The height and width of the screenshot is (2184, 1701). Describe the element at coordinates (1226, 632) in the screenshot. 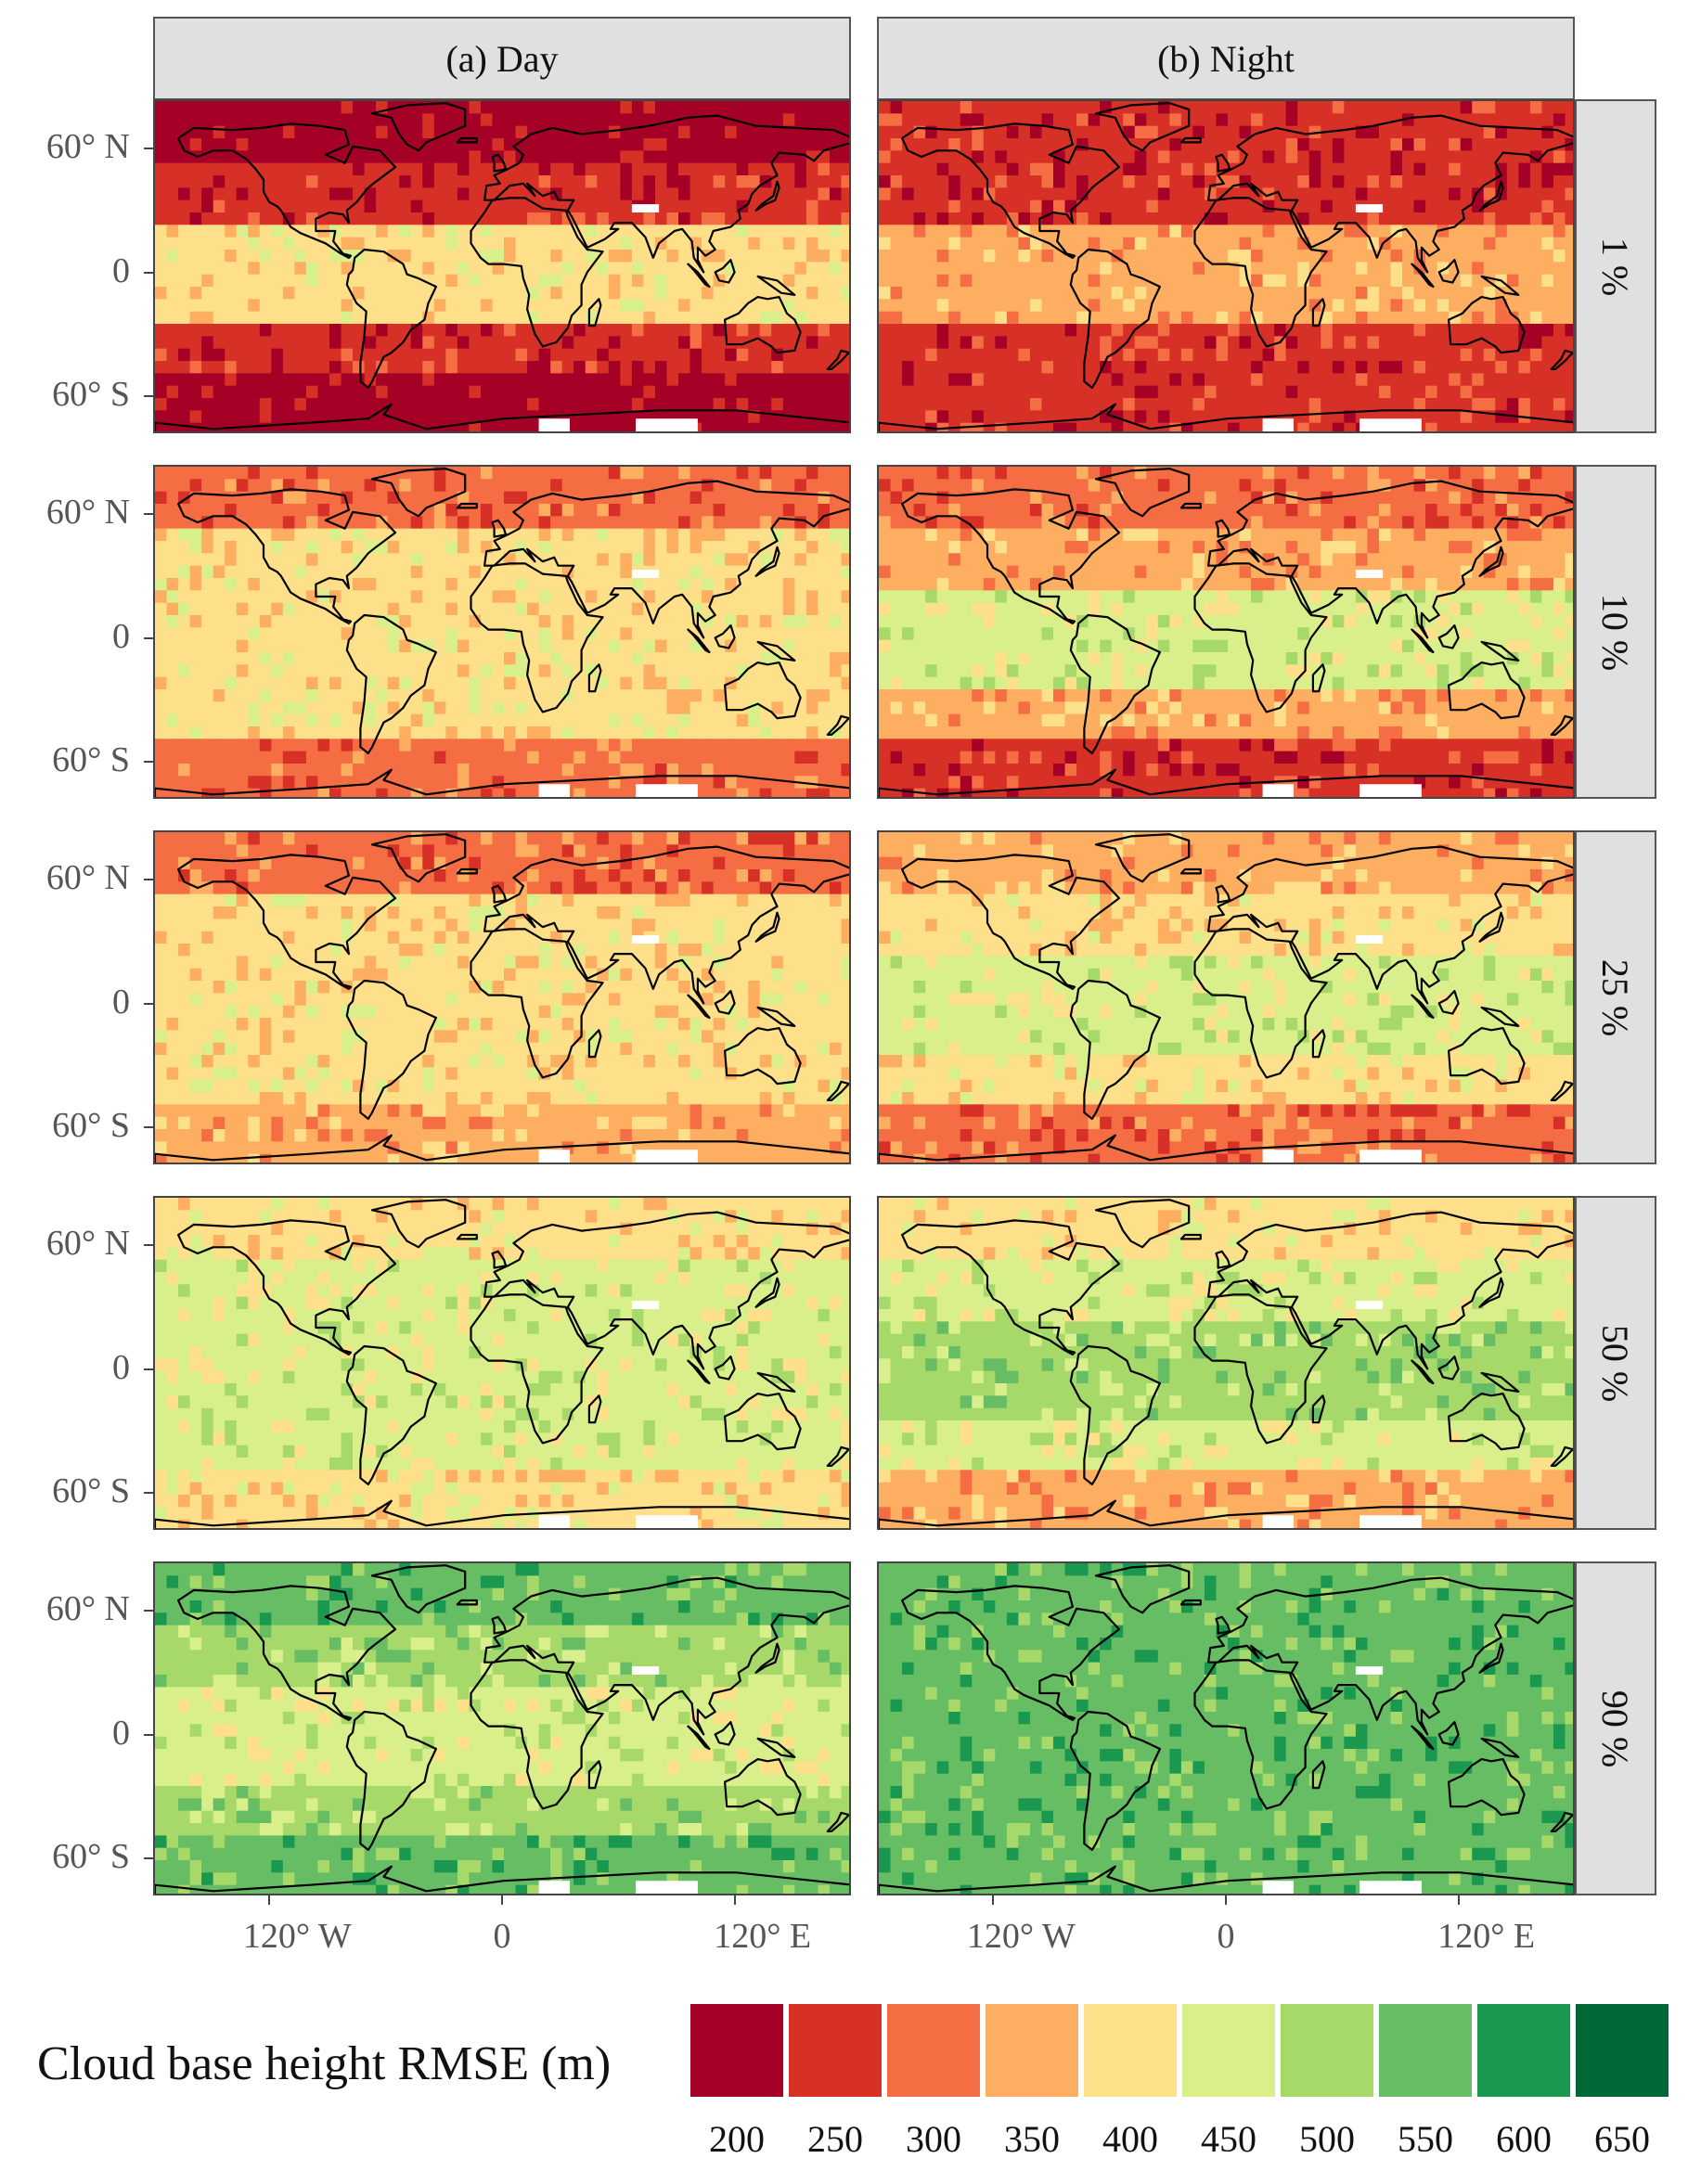

I see `map-svg` at that location.